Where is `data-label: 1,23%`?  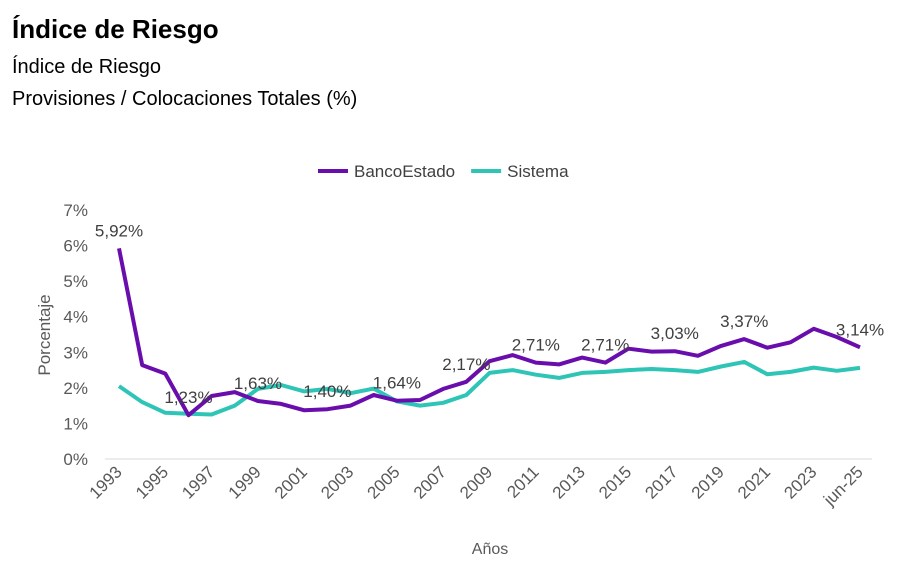
data-label: 1,23% is located at coordinates (188, 397).